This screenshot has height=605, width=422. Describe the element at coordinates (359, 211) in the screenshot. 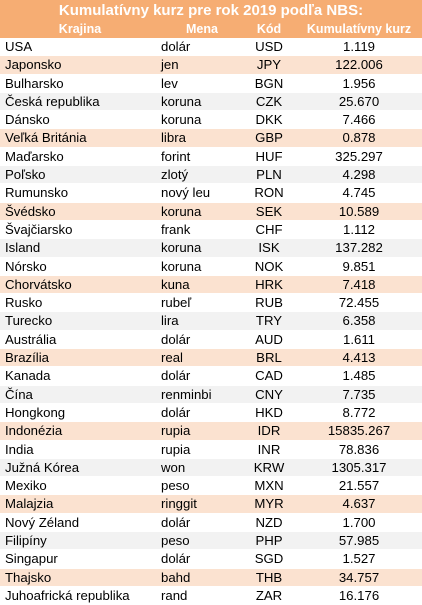

I see `cell-rate: 10.589` at that location.